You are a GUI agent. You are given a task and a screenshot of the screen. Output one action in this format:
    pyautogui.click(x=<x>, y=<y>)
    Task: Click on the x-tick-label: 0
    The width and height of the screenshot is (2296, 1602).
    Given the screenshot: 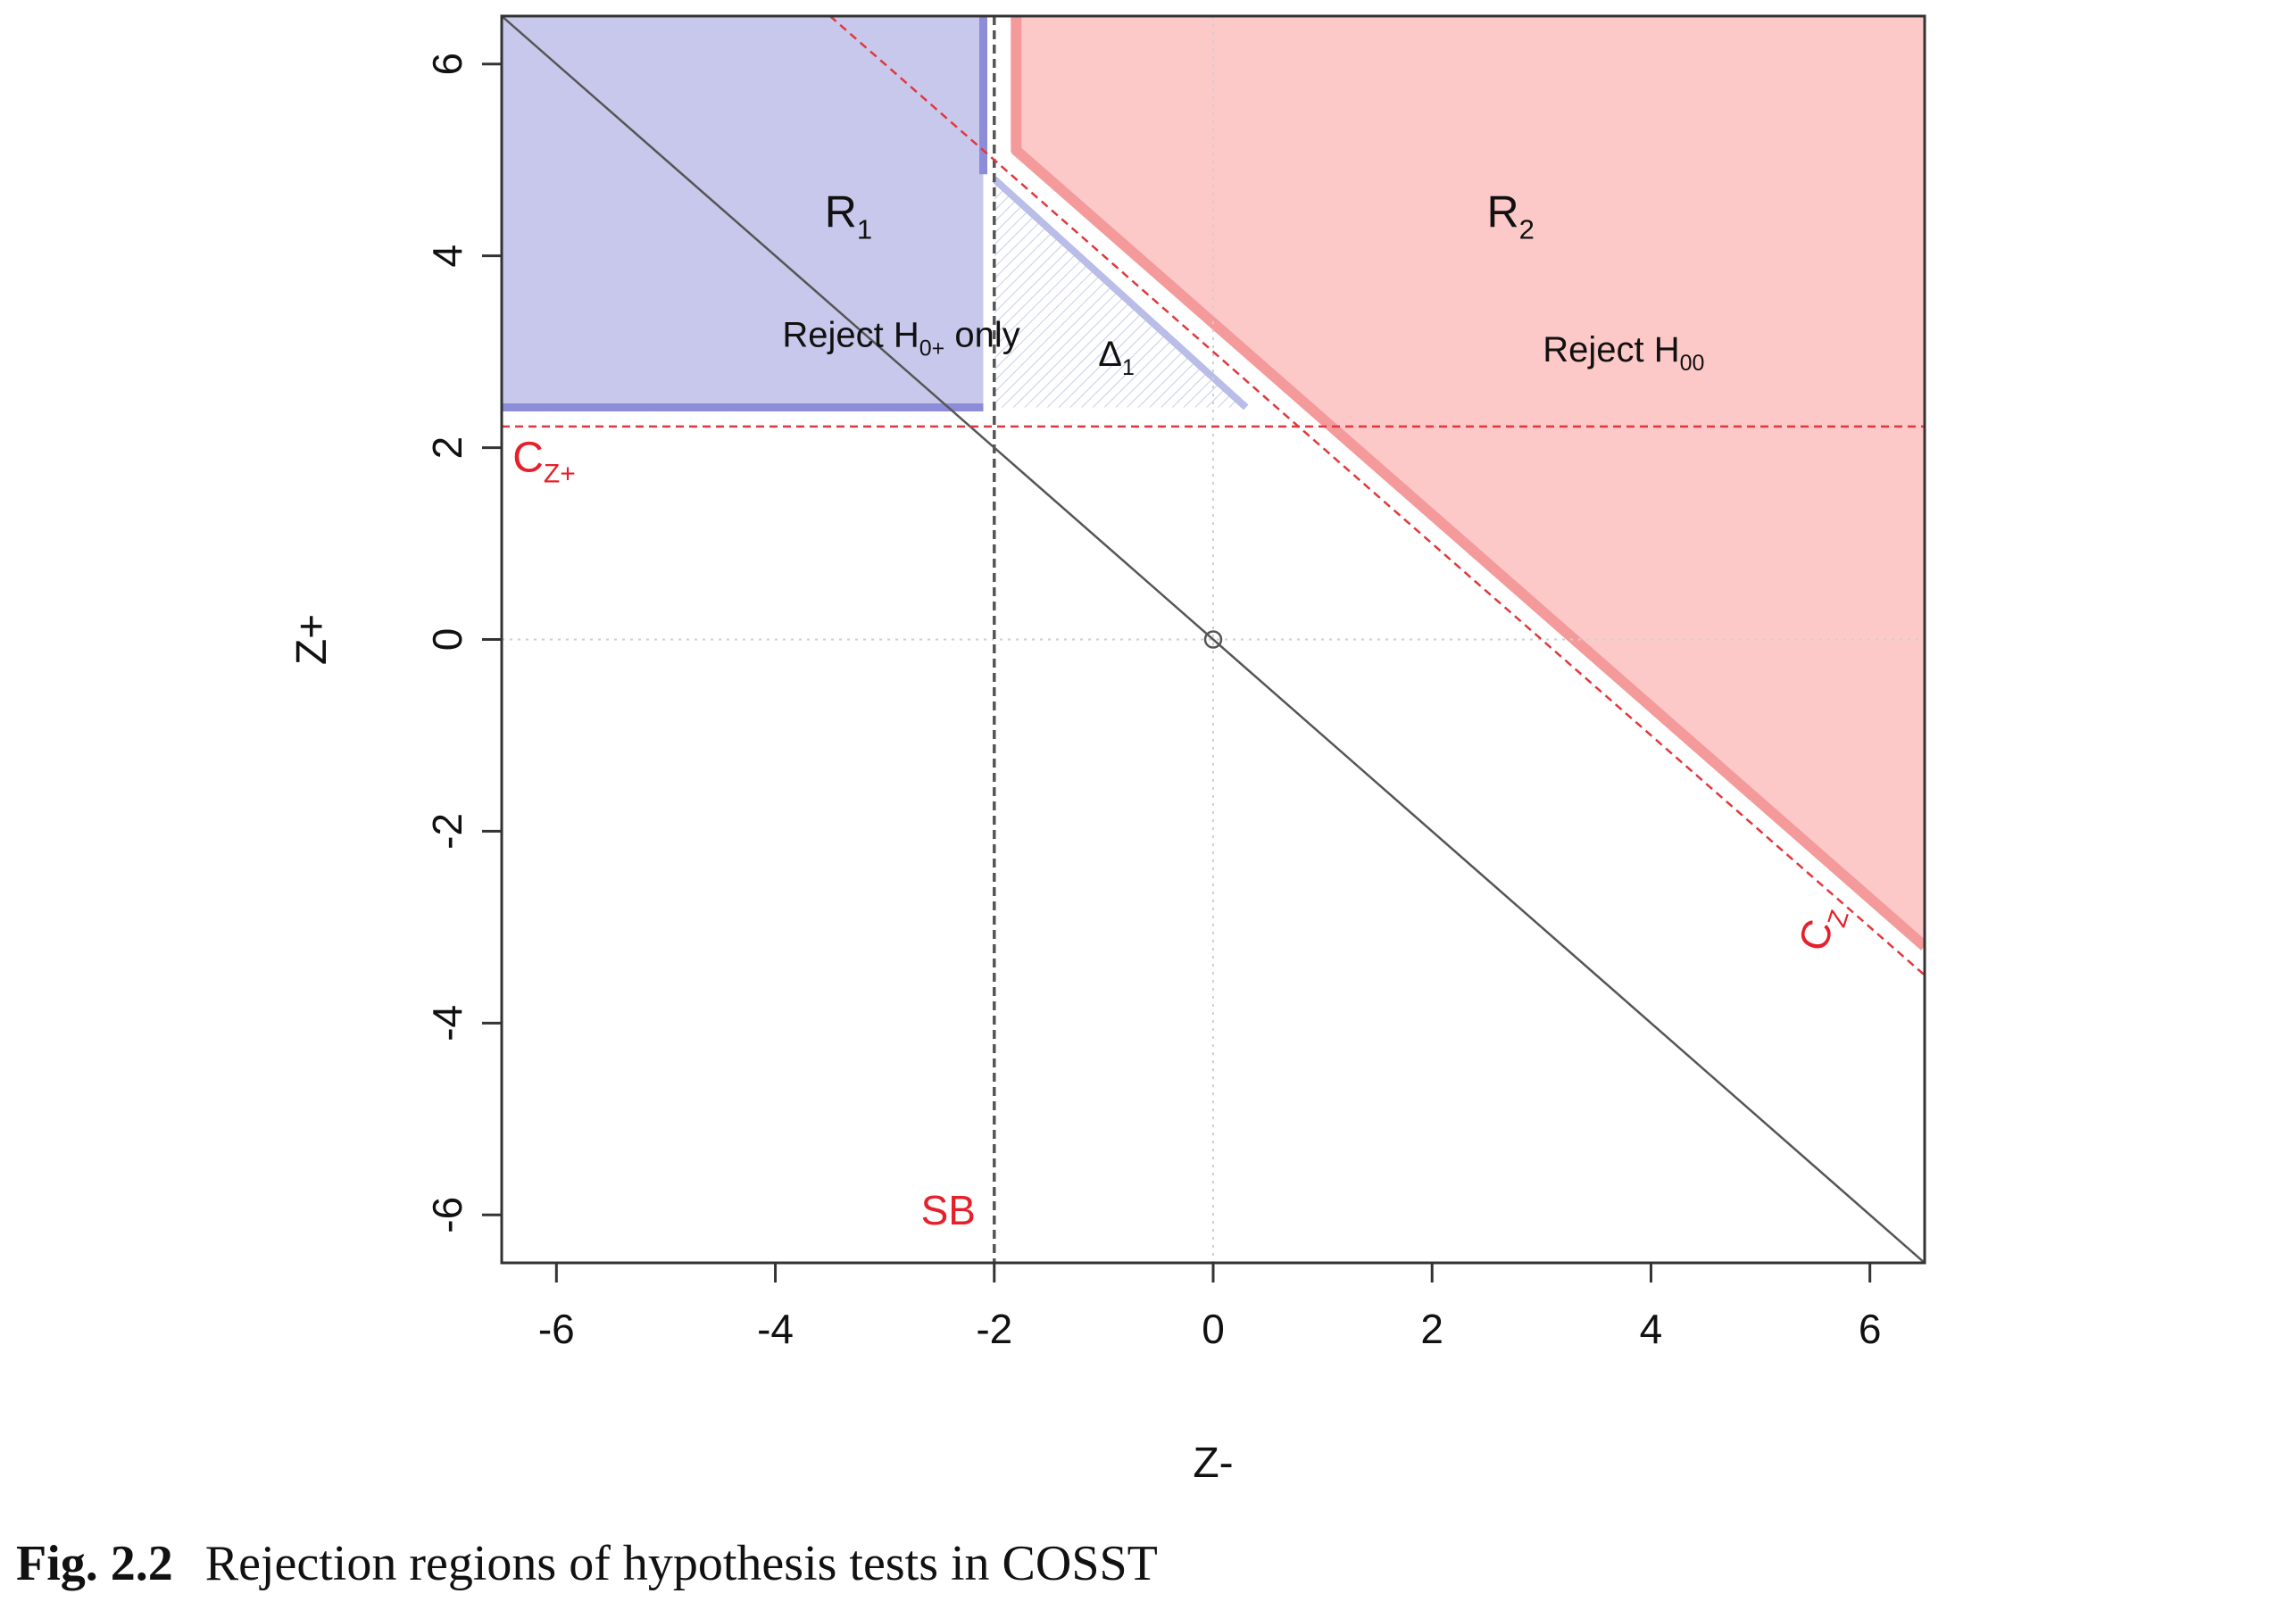 What is the action you would take?
    pyautogui.click(x=1213, y=1329)
    